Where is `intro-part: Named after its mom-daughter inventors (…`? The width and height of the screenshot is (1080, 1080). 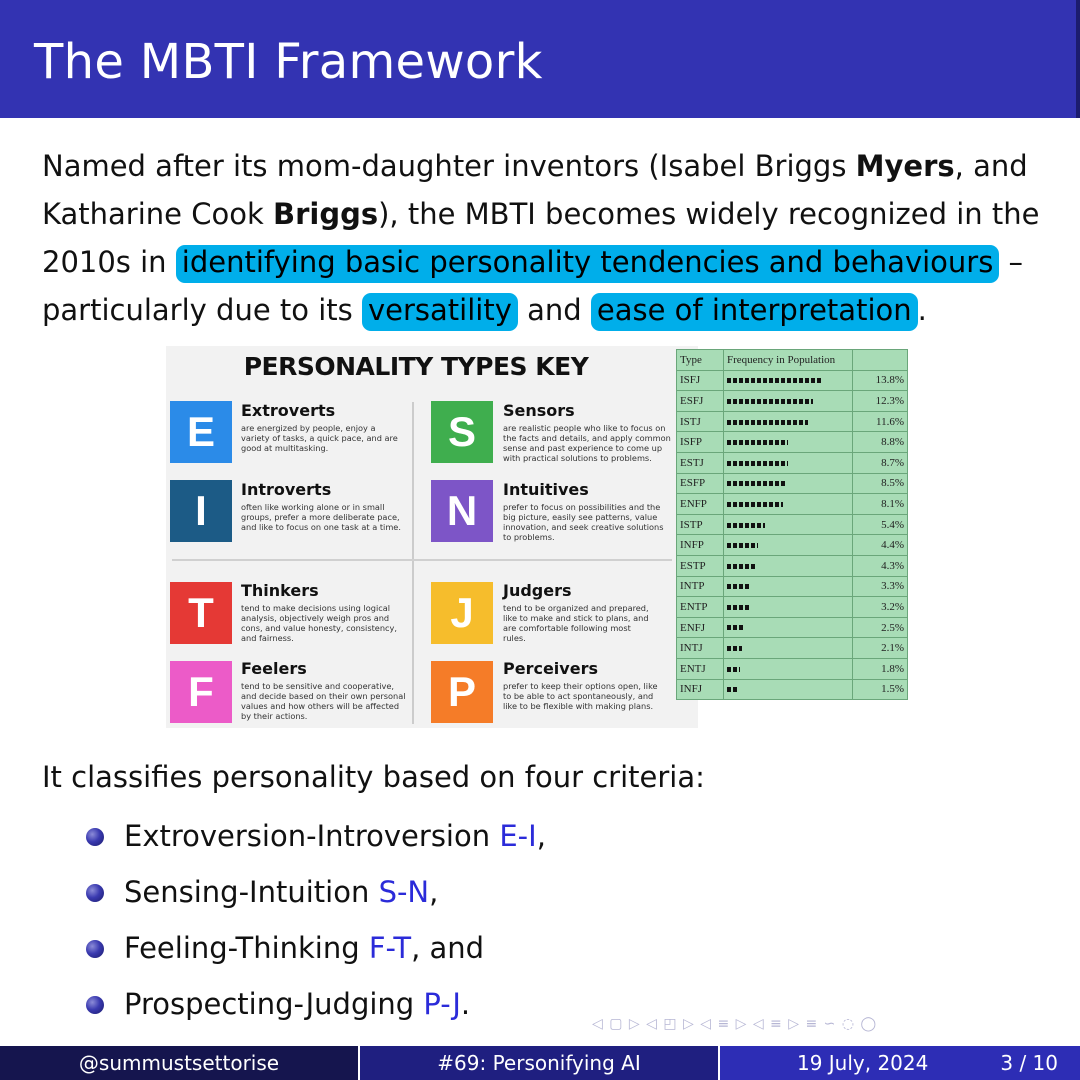 intro-part: Named after its mom-daughter inventors (… is located at coordinates (449, 166).